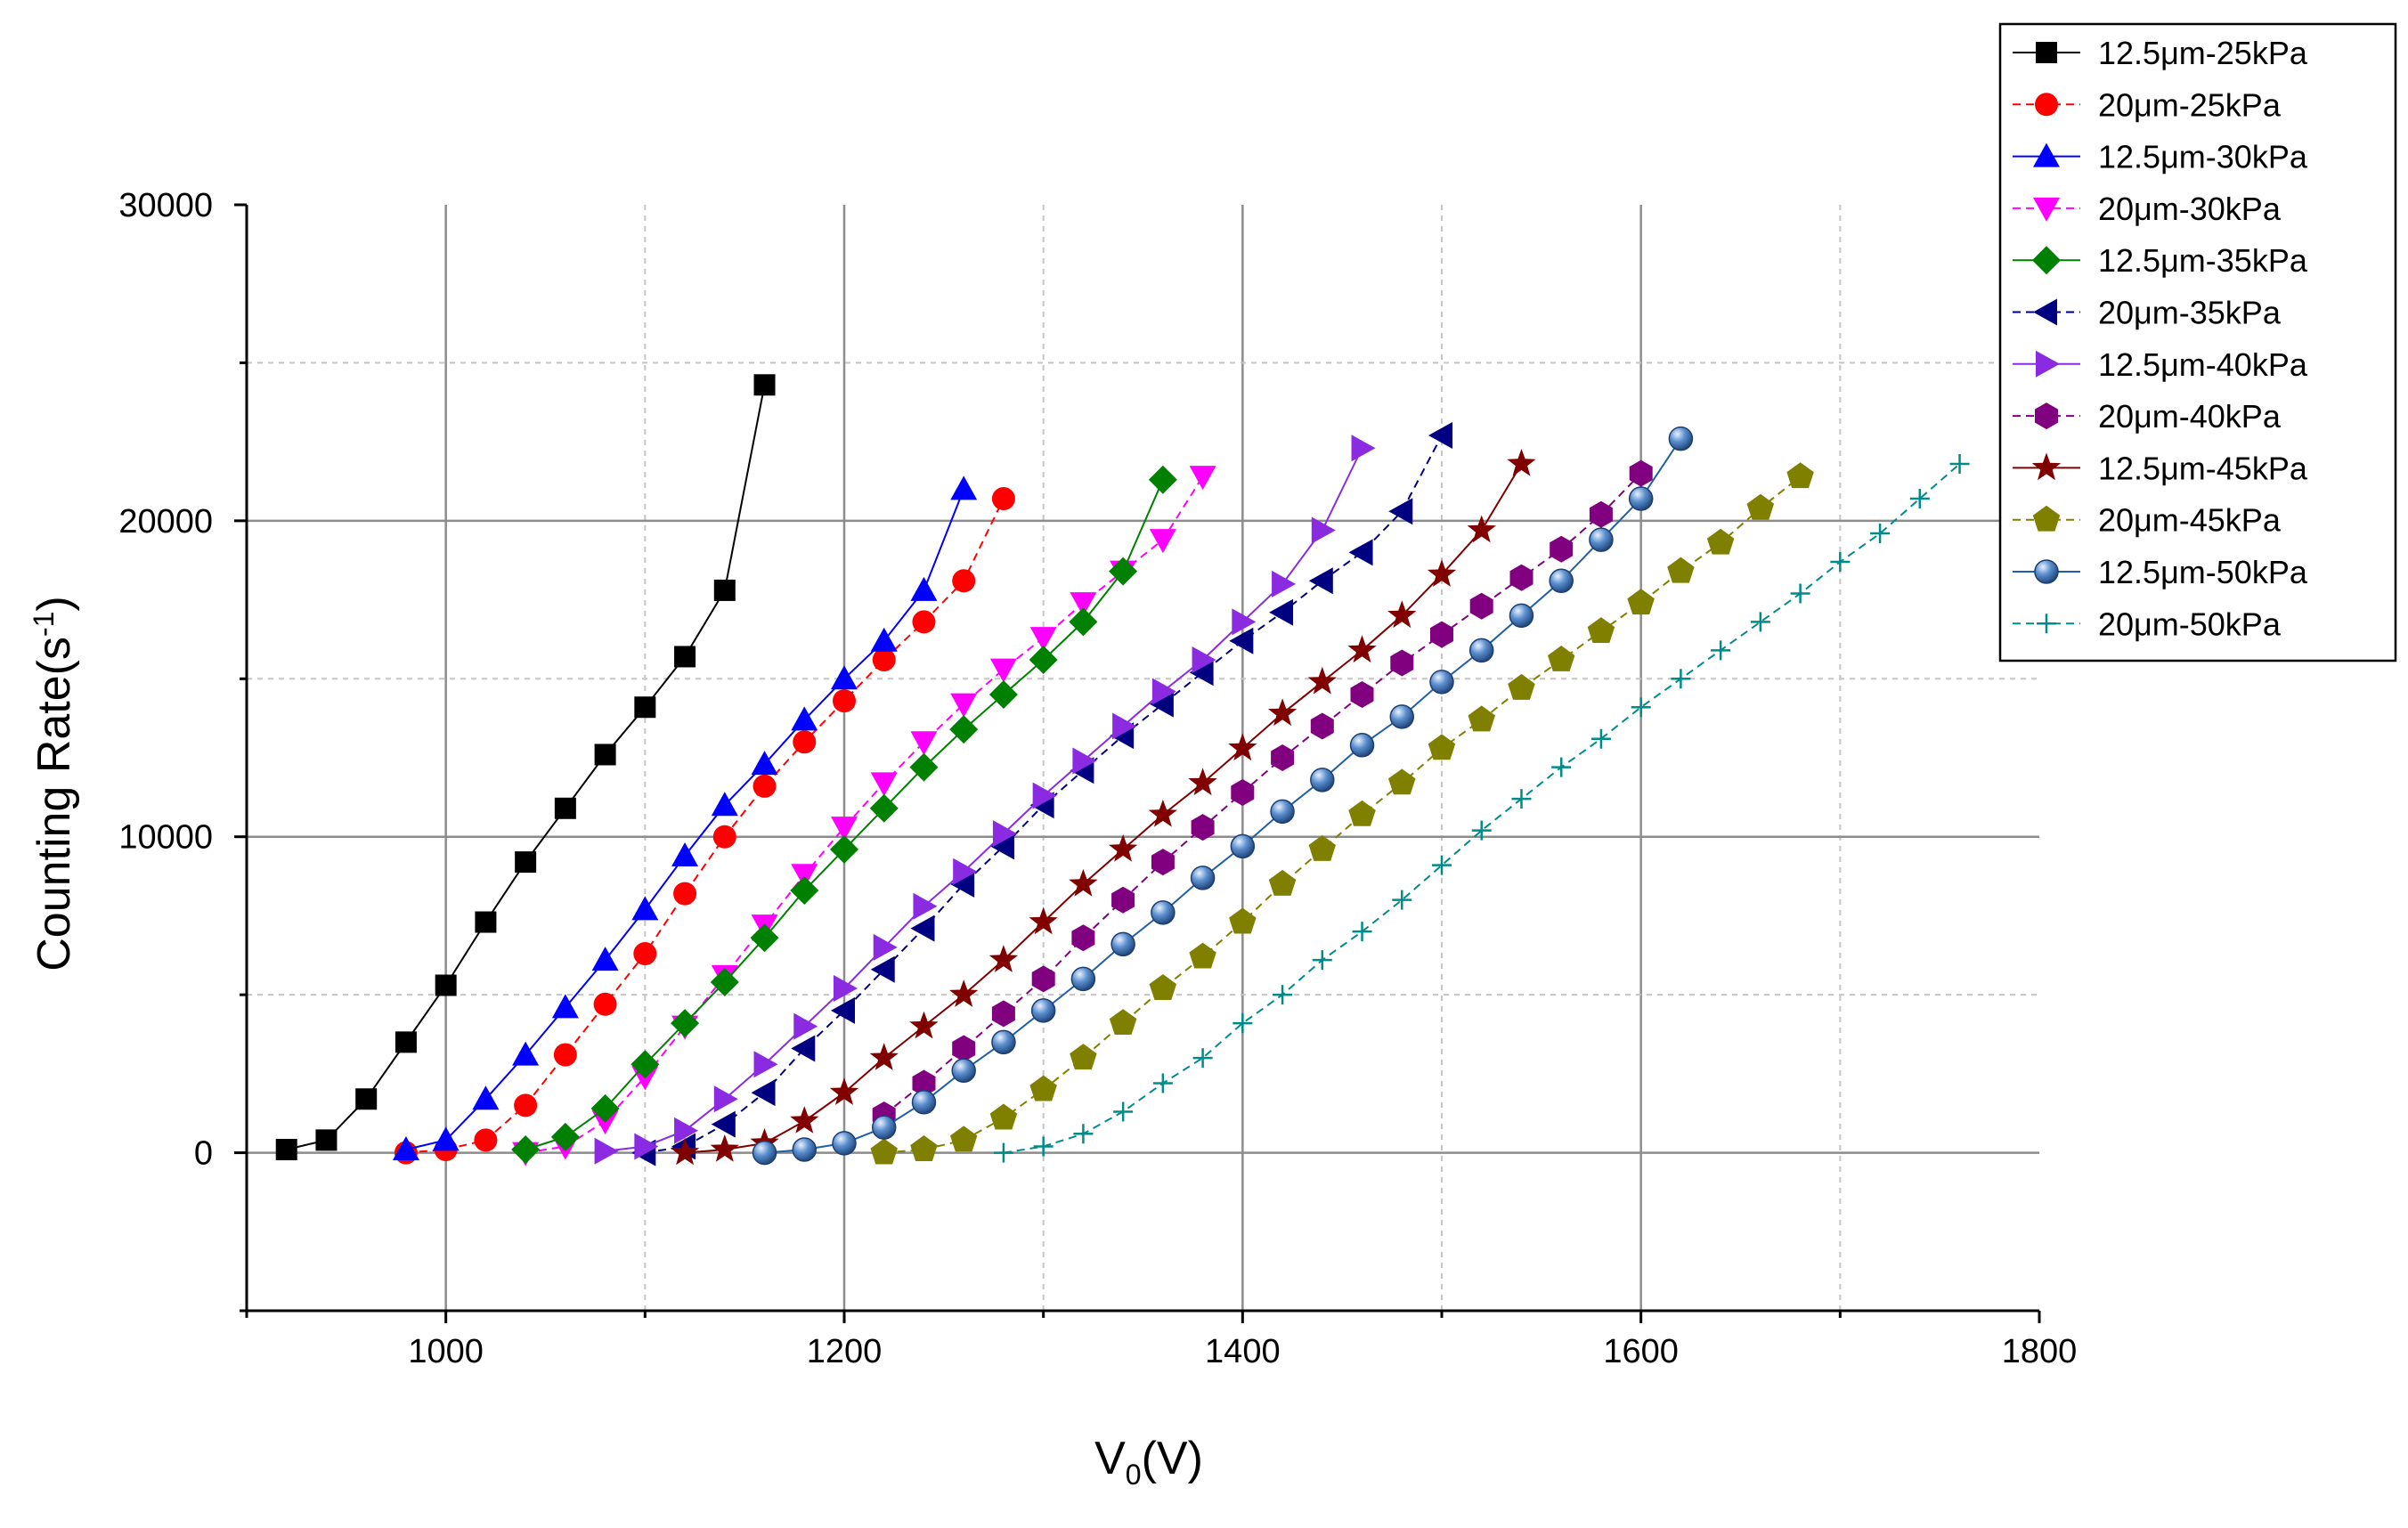 The image size is (2408, 1528). What do you see at coordinates (2147, 313) in the screenshot?
I see `legend-item: 20μm-35kPa` at bounding box center [2147, 313].